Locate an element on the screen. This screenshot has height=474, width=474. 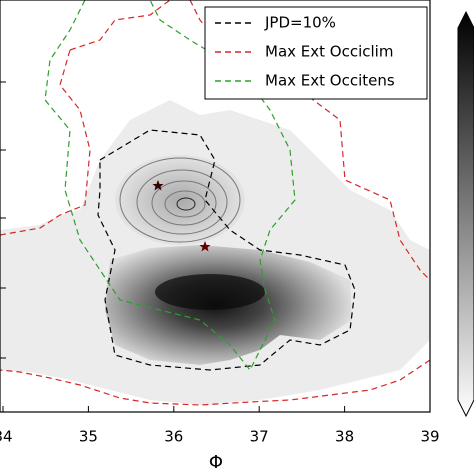
y-tick-marks is located at coordinates (3, 220).